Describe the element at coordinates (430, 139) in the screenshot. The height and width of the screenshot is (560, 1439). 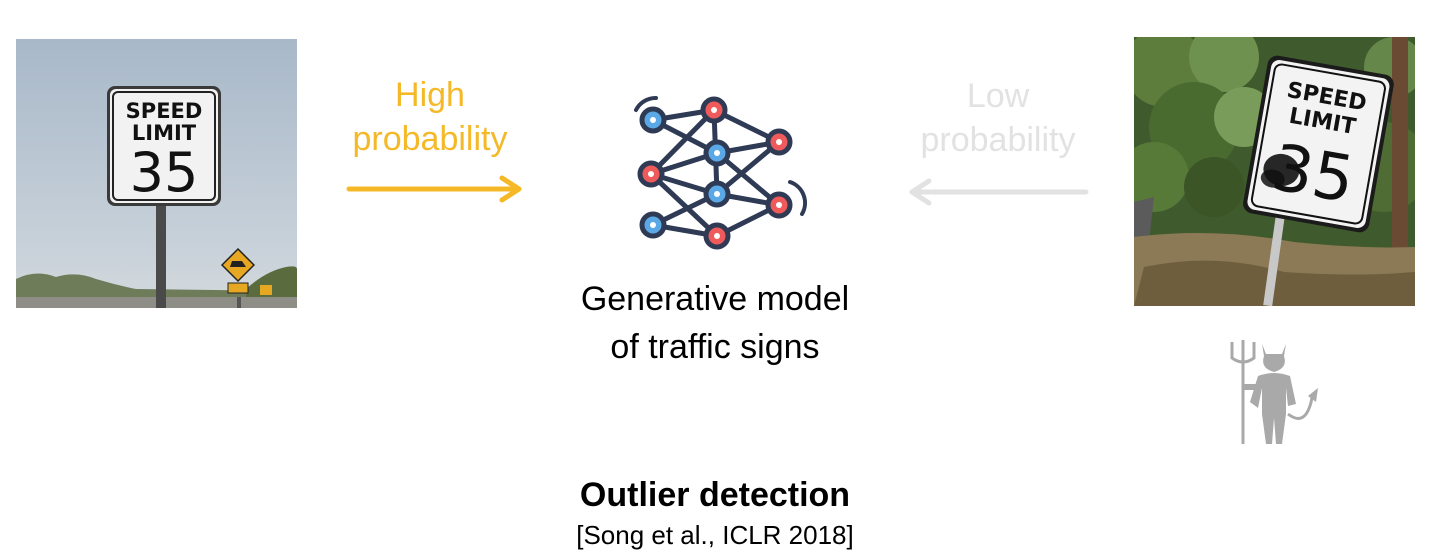
I see `high-label-line2: probability` at that location.